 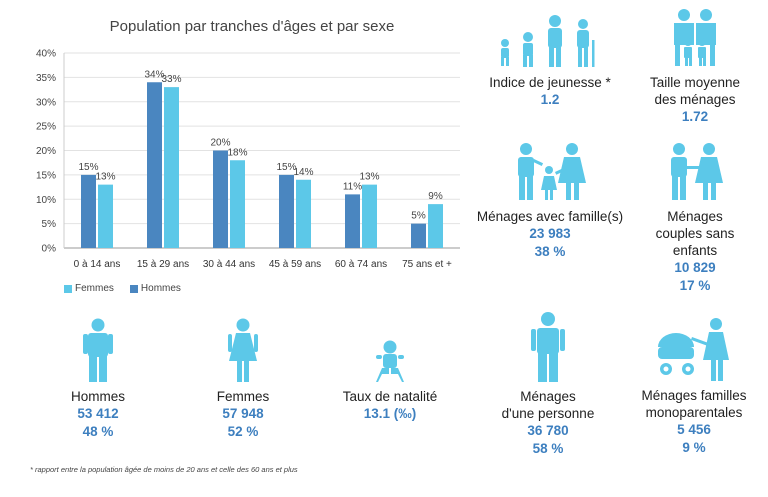 I want to click on single-person-icon, so click(x=548, y=347).